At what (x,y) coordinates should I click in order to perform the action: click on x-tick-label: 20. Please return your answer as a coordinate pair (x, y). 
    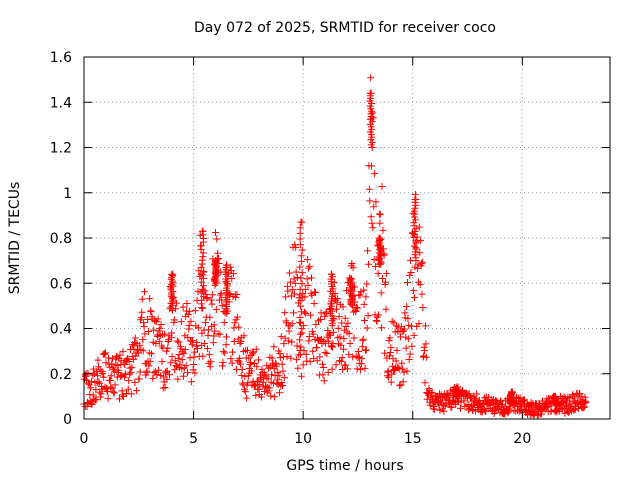
    Looking at the image, I should click on (522, 439).